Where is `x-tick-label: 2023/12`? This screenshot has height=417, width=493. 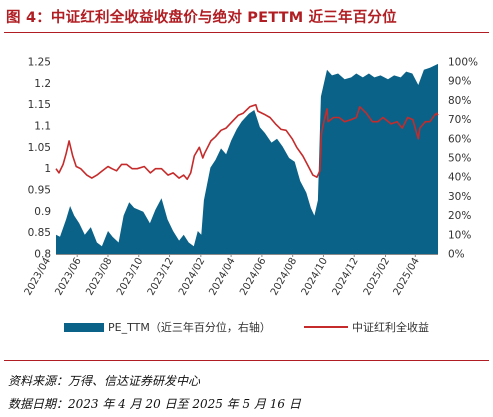 x-tick-label: 2023/12 is located at coordinates (161, 276).